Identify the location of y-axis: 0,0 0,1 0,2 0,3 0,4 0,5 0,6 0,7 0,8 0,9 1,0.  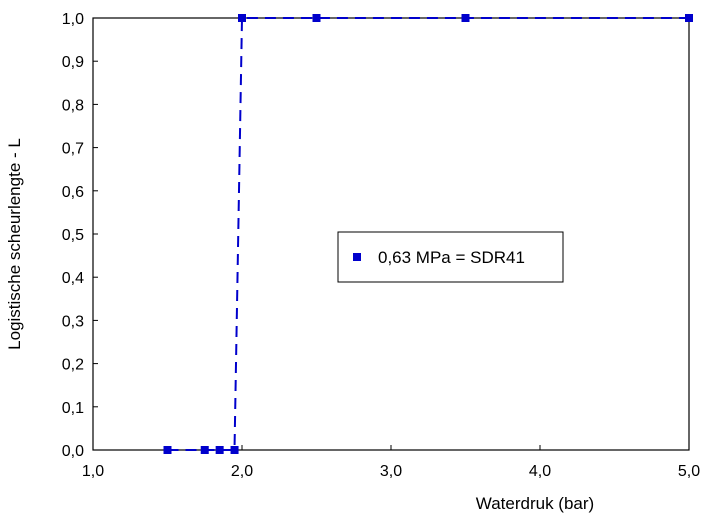
(80, 235).